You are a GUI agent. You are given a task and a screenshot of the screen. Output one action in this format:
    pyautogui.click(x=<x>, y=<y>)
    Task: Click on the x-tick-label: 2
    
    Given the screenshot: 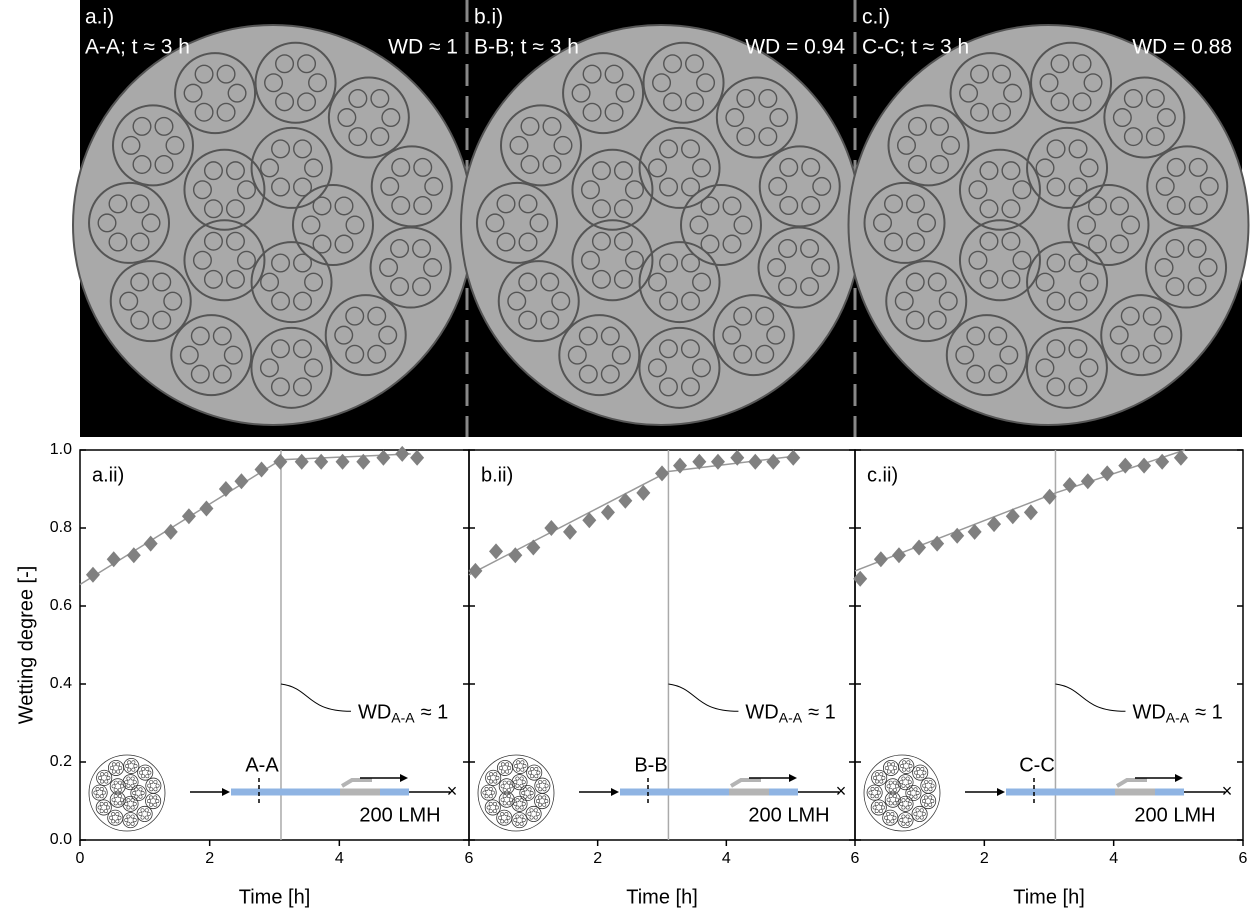 What is the action you would take?
    pyautogui.click(x=209, y=858)
    